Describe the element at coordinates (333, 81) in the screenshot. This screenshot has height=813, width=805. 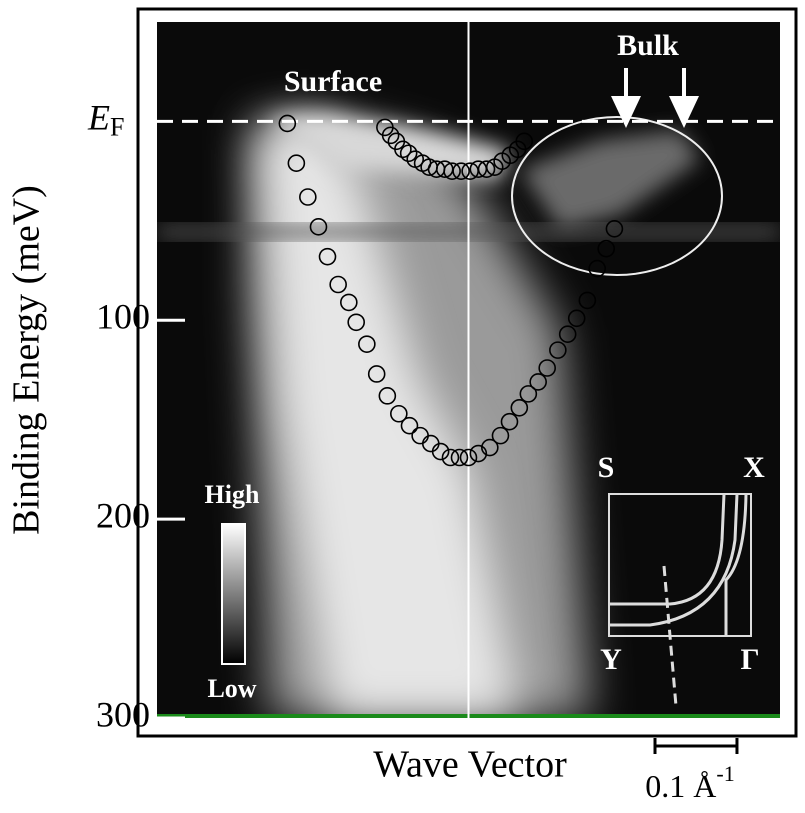
I see `surface-label: Surface` at that location.